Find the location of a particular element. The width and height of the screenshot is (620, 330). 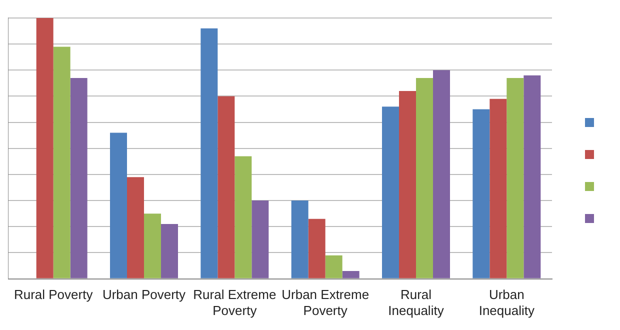

x-tick-label: Rural Inequality is located at coordinates (416, 302).